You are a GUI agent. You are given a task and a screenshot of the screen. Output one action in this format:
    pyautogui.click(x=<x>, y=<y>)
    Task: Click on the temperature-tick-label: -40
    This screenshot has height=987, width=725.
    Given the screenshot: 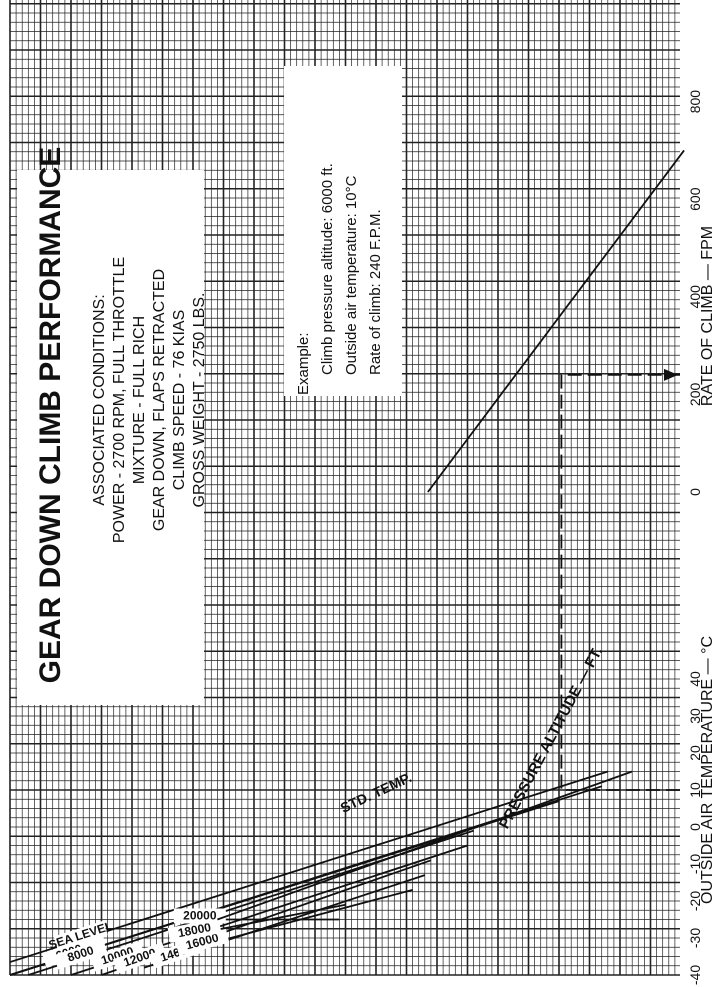 What is the action you would take?
    pyautogui.click(x=695, y=975)
    